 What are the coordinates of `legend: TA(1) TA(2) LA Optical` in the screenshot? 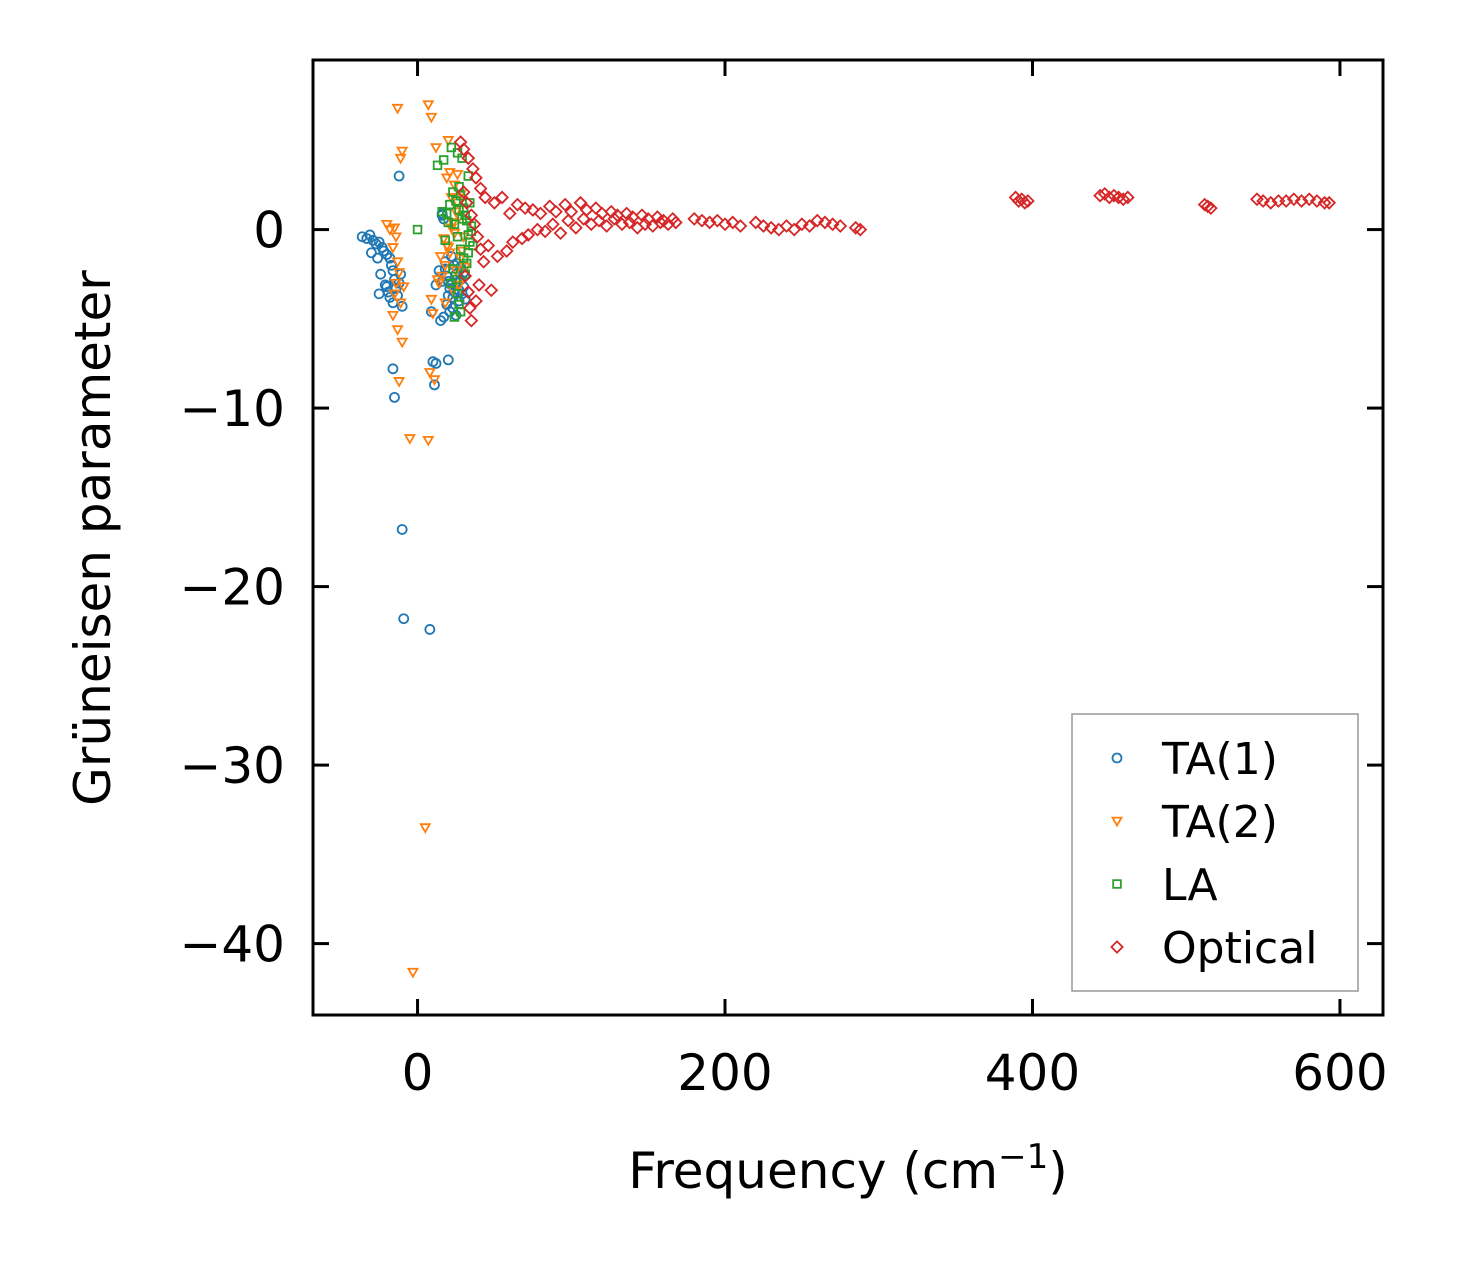 It's located at (1215, 852).